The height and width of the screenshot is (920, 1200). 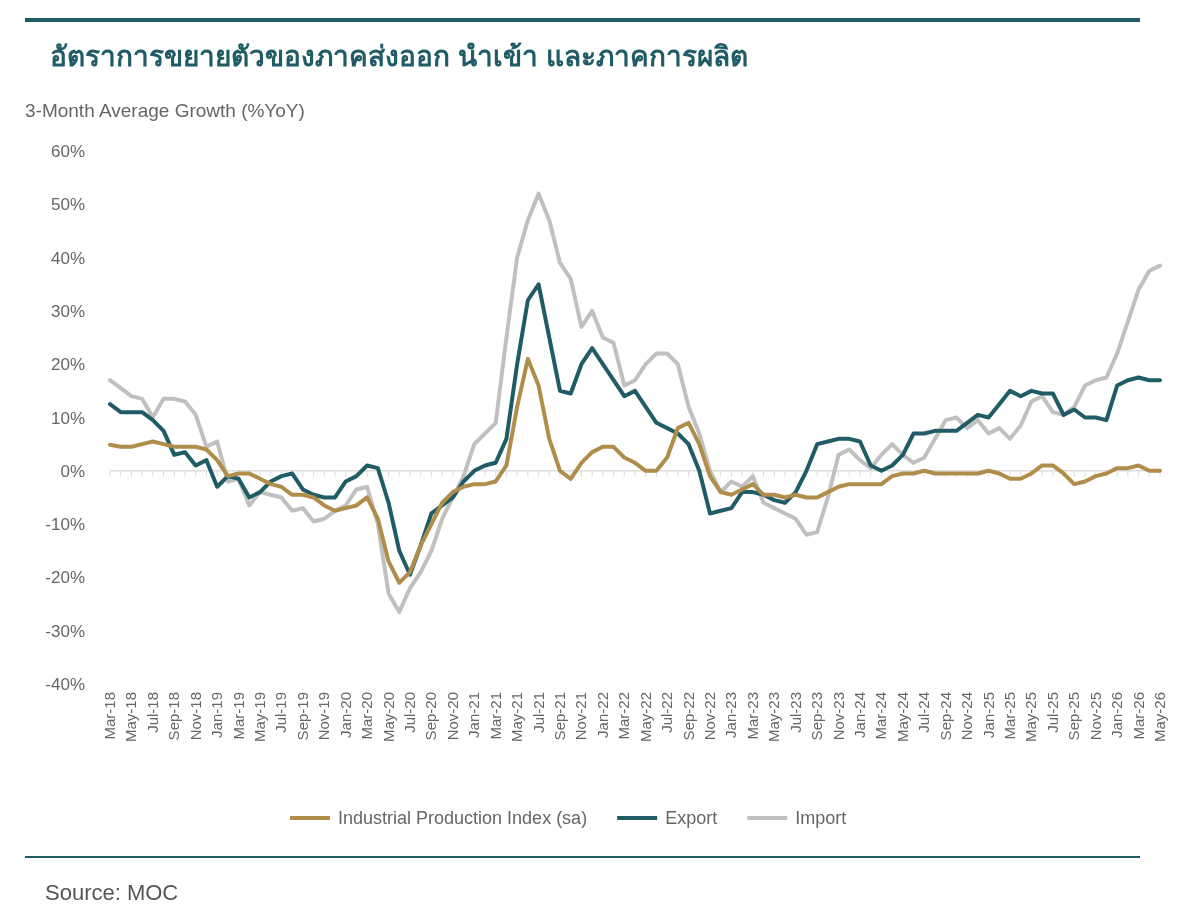 I want to click on x-tick-label: May-25, so click(x=1031, y=717).